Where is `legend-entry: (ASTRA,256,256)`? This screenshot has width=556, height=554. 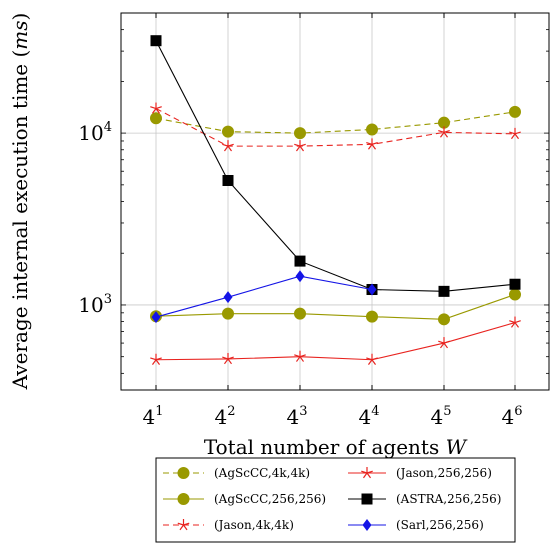 legend-entry: (ASTRA,256,256) is located at coordinates (424, 499).